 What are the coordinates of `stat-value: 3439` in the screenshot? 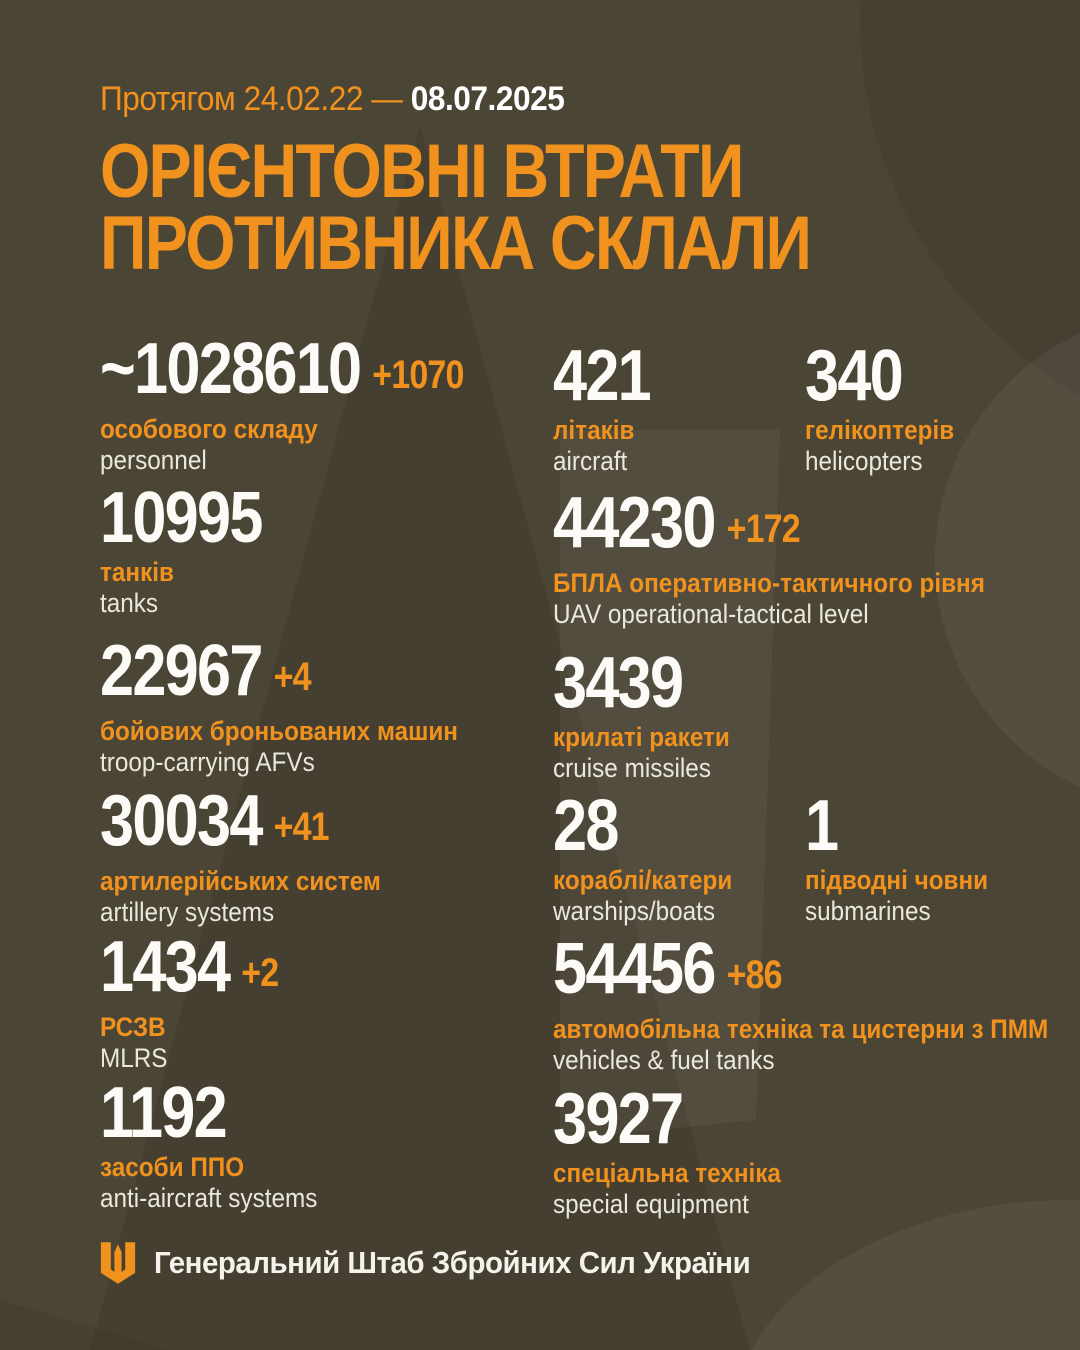 It's located at (618, 683).